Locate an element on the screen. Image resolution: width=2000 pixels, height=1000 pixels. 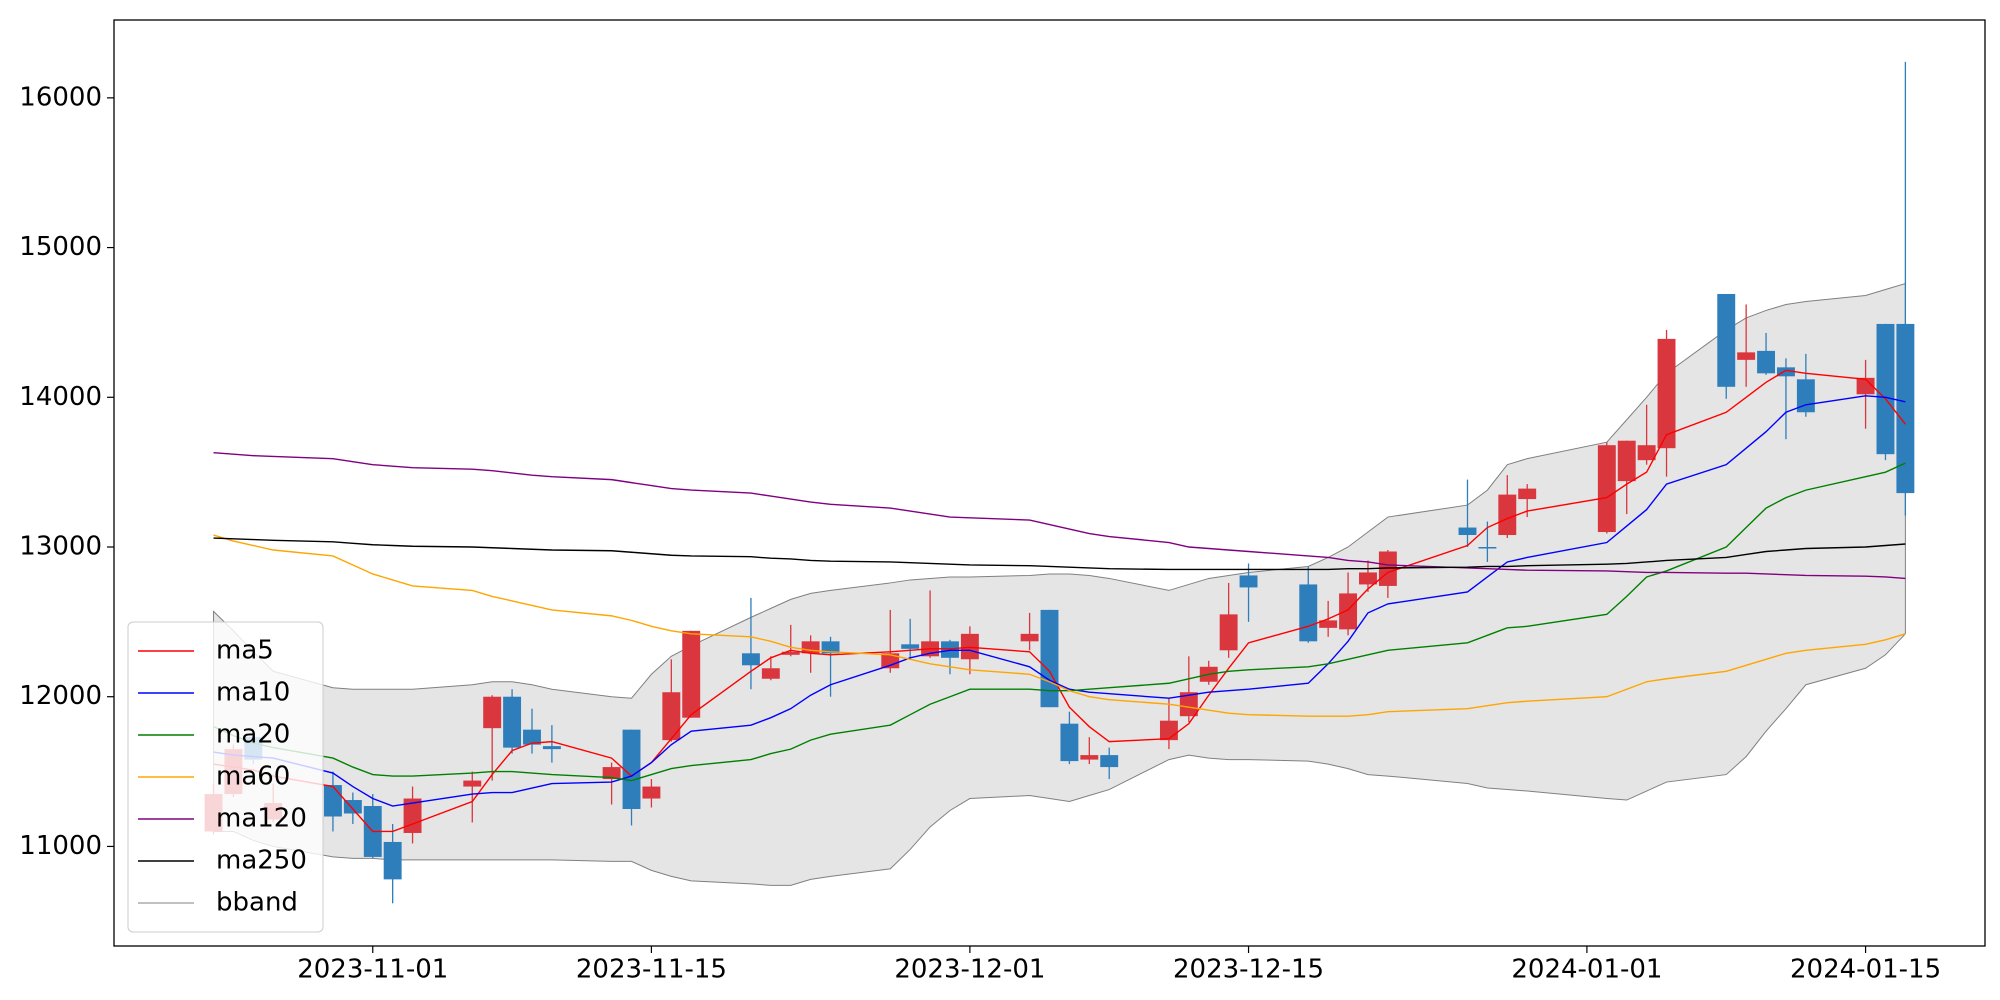
x-tick-label: 2023-11-15 is located at coordinates (651, 970).